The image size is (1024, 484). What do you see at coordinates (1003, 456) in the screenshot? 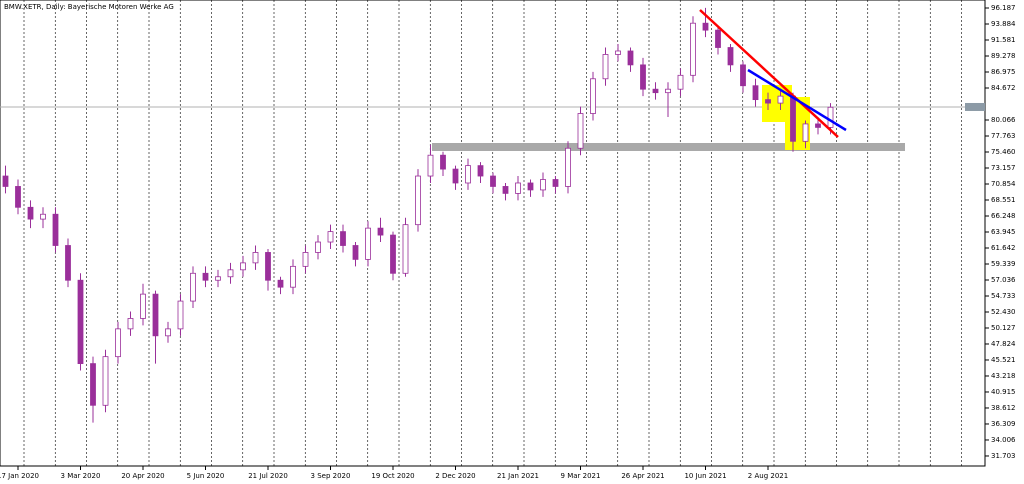
I see `y-tick-label: 31.703` at bounding box center [1003, 456].